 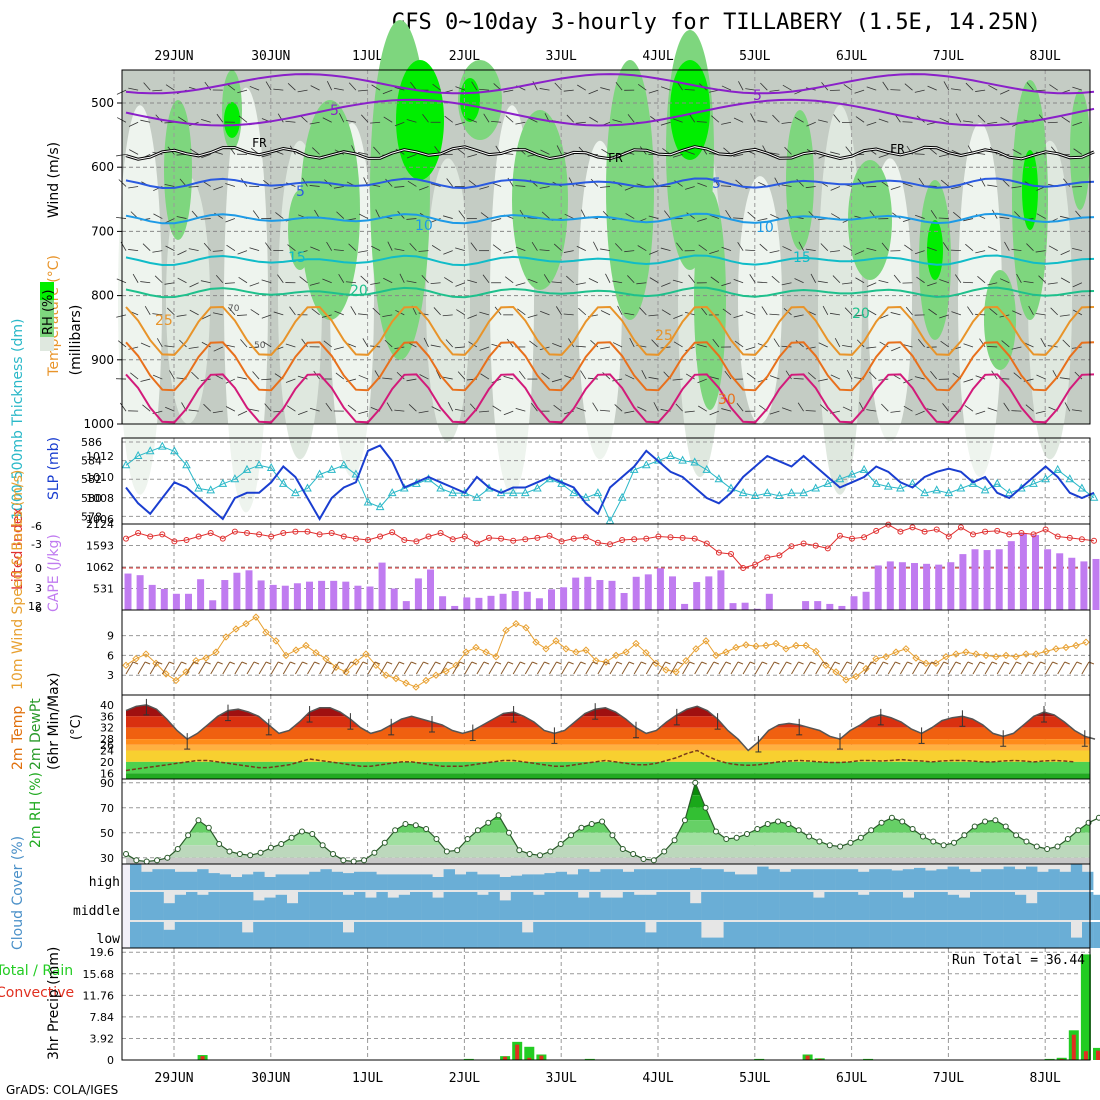 I want to click on rh-moist-region, so click(x=232, y=120).